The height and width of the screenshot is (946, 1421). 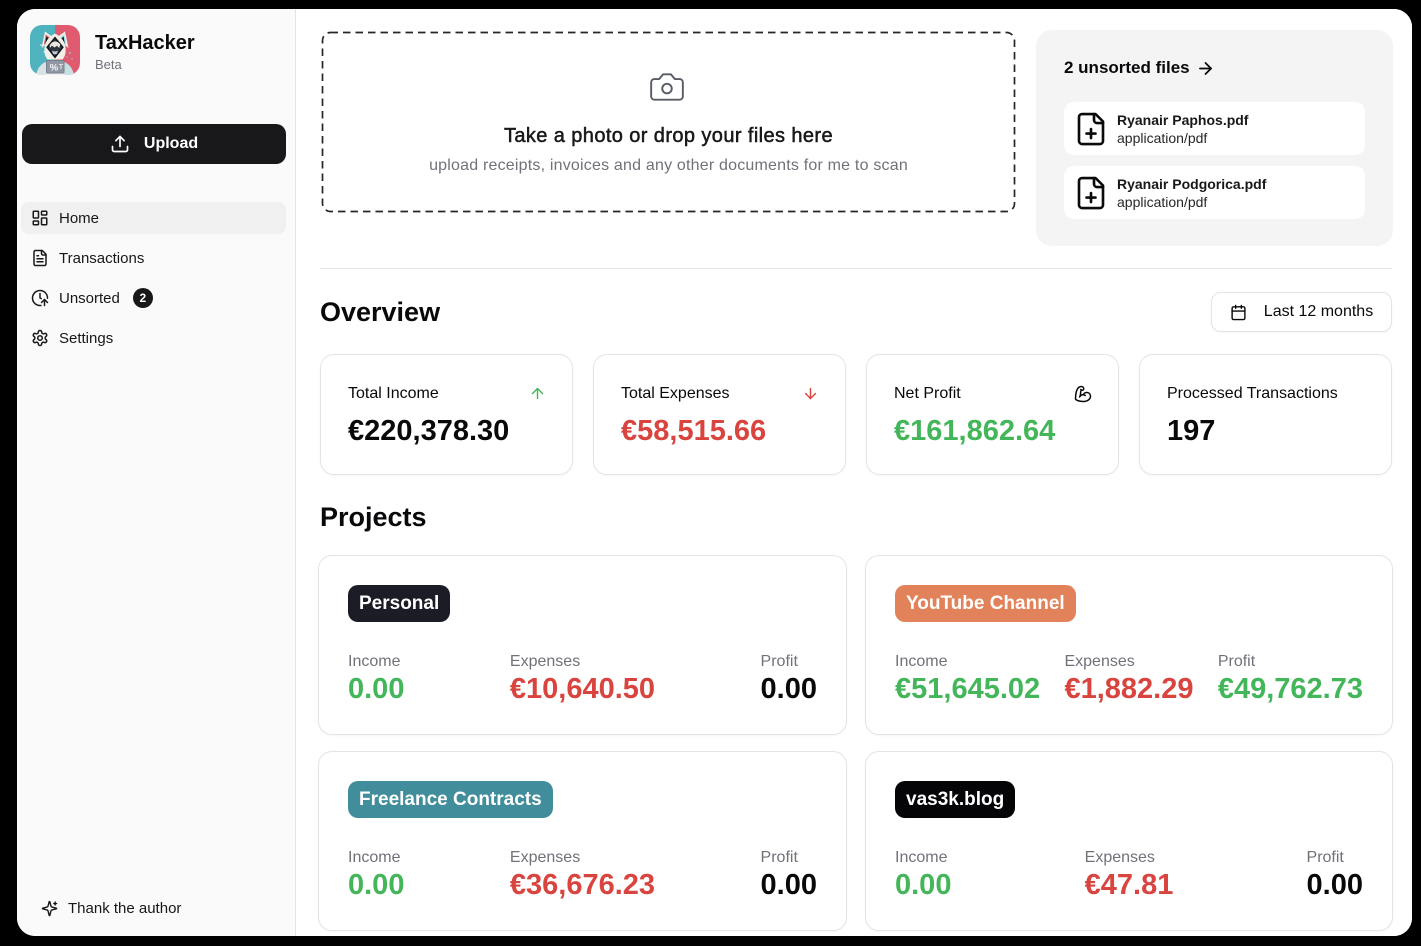 I want to click on svg-text: T, so click(x=61, y=67).